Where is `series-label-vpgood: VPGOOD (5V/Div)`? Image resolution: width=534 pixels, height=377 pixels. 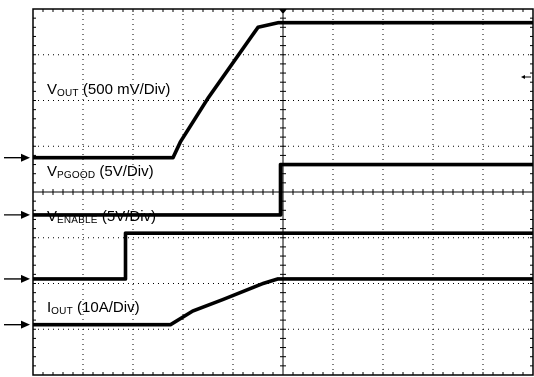 series-label-vpgood: VPGOOD (5V/Div) is located at coordinates (100, 172).